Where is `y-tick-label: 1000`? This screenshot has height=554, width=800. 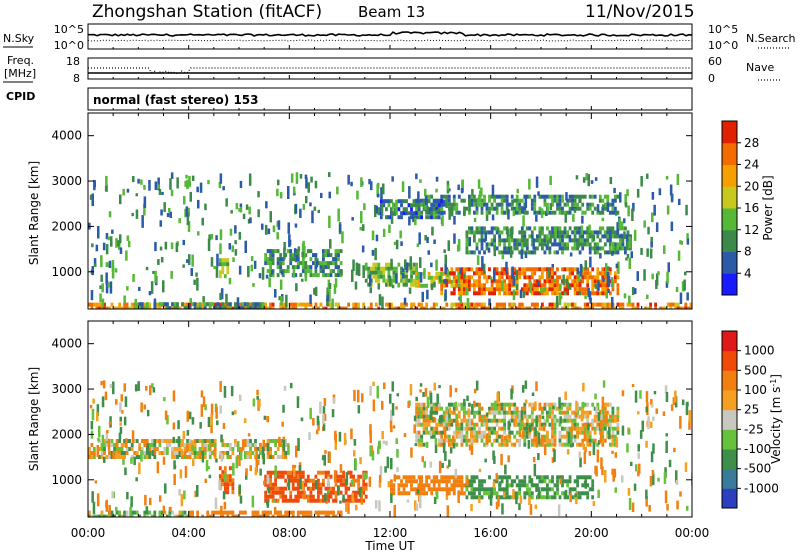
y-tick-label: 1000 is located at coordinates (66, 480).